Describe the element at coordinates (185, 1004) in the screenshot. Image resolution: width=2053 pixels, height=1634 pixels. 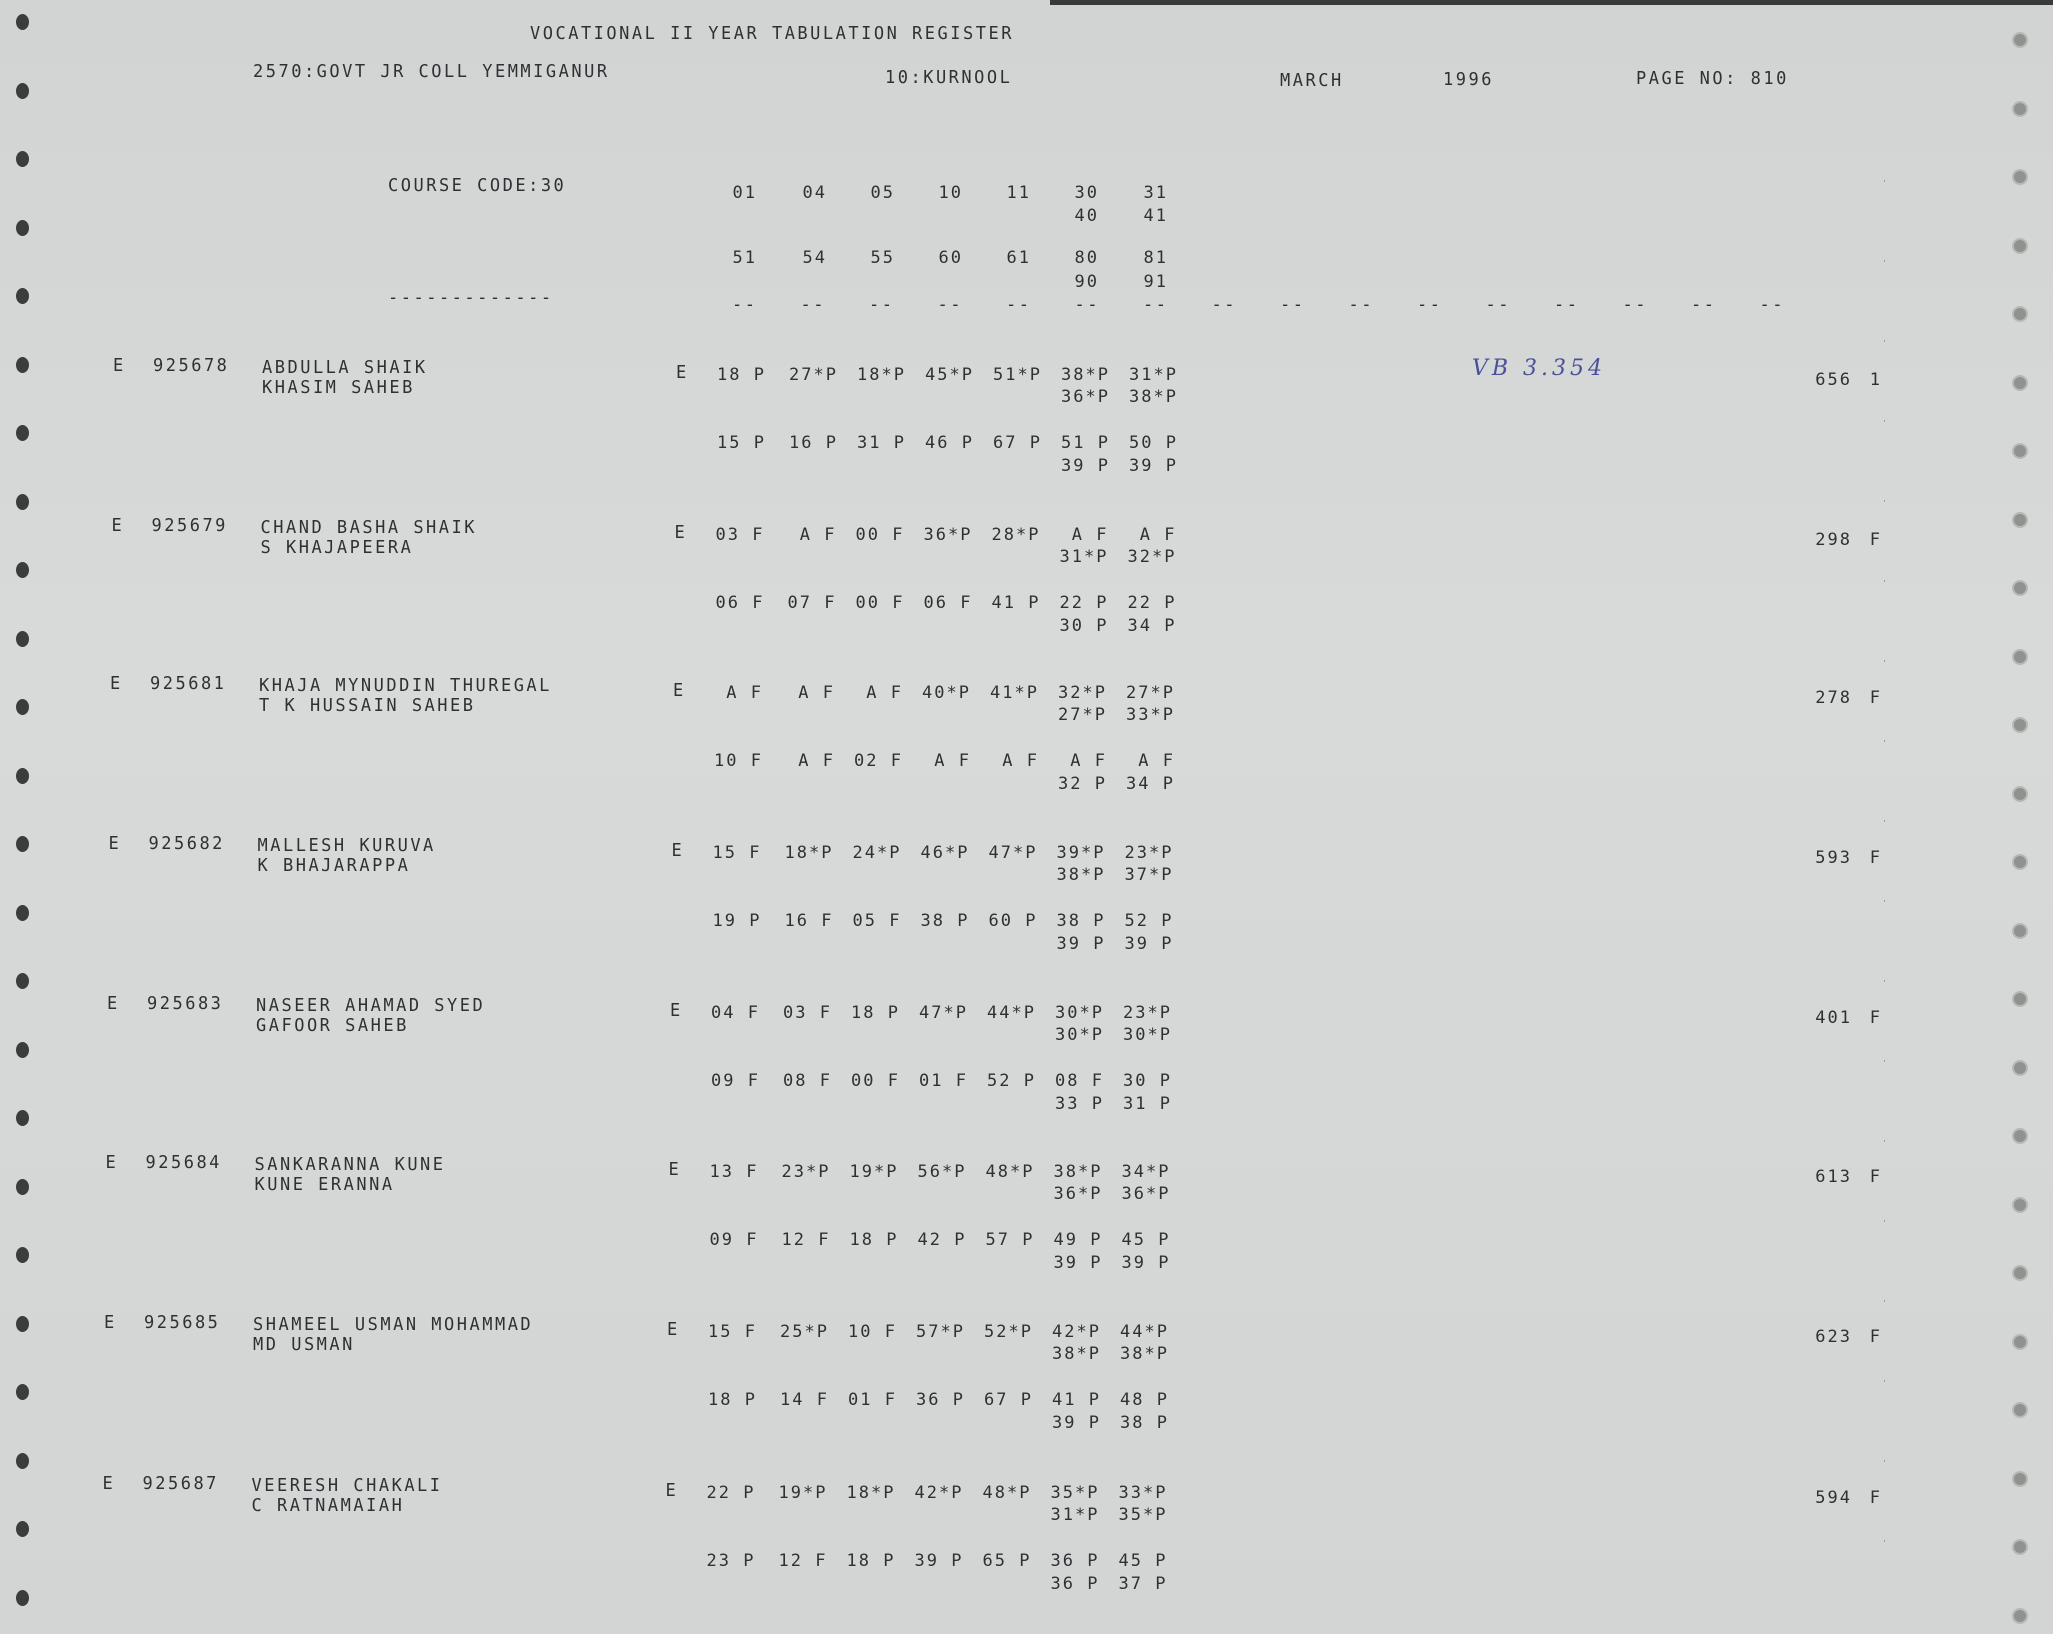
I see `roll-number: 925683` at that location.